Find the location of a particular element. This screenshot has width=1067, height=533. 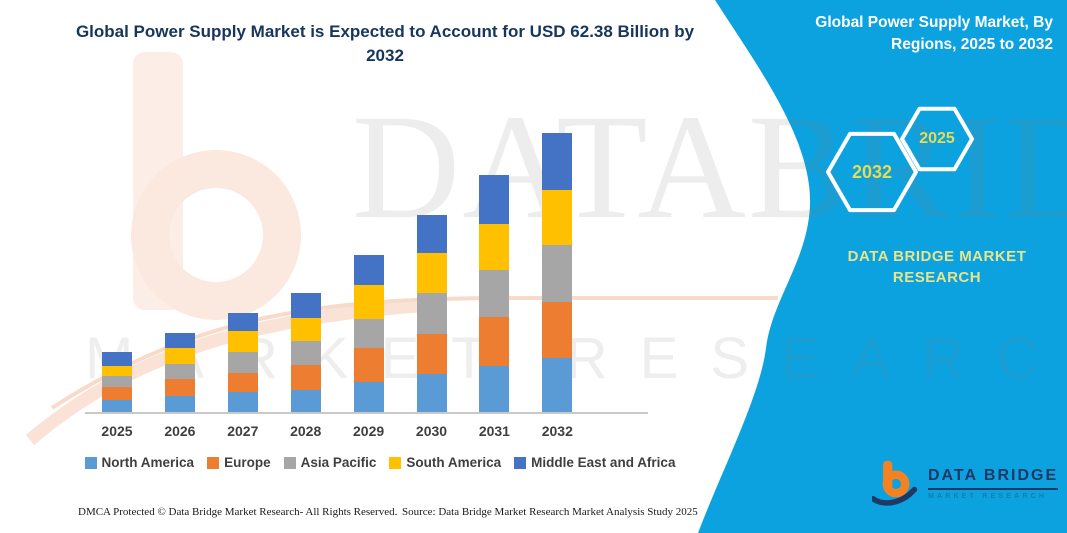

legend-label: Middle East and Africa is located at coordinates (603, 462).